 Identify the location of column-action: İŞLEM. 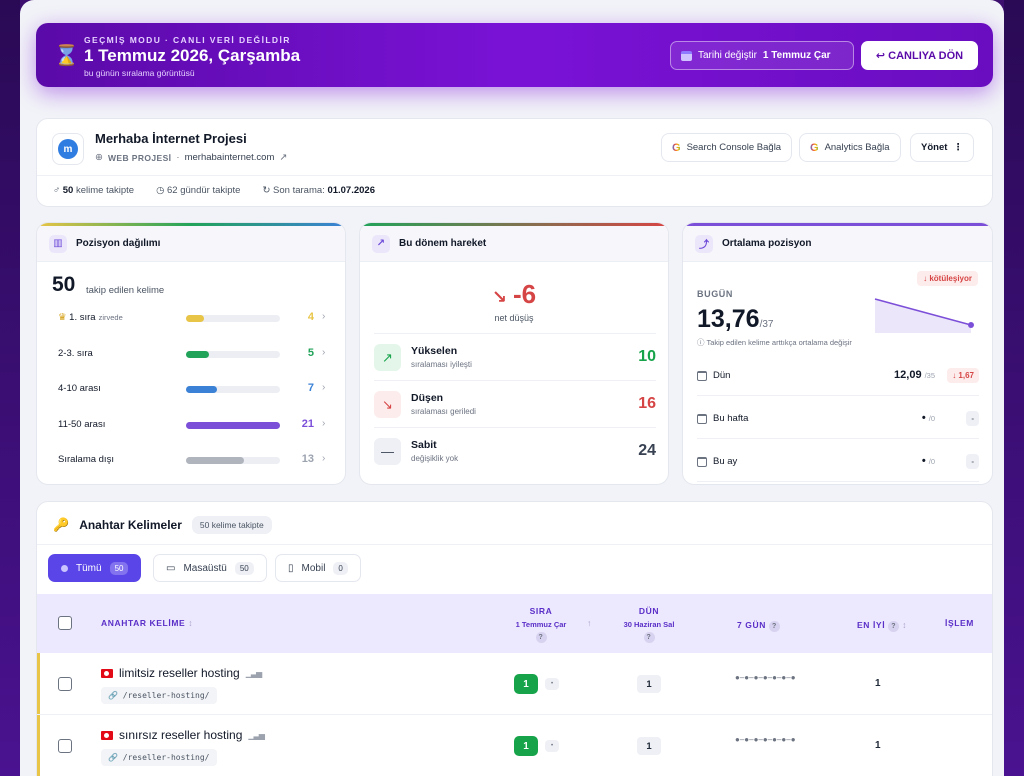
(959, 623).